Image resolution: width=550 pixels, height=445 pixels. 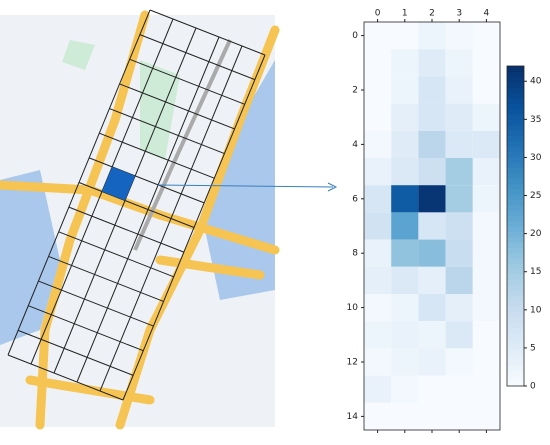 I want to click on y-tick-label: 2, so click(x=355, y=91).